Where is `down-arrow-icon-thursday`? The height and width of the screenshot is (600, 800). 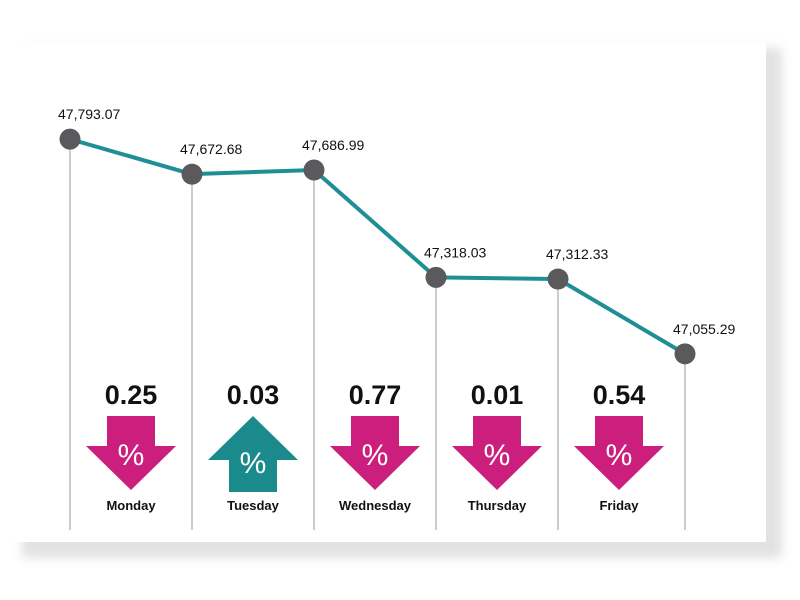 down-arrow-icon-thursday is located at coordinates (497, 453).